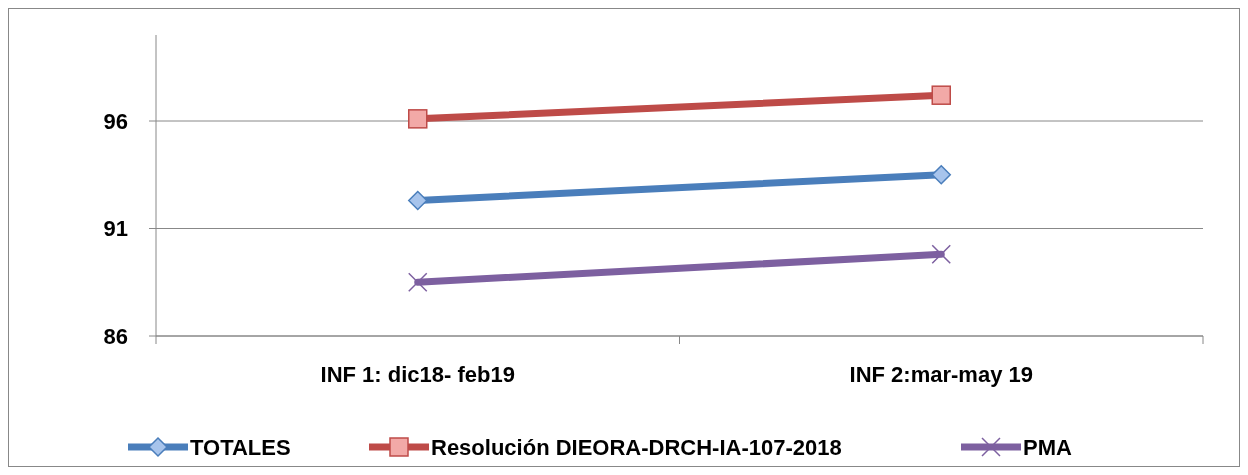  What do you see at coordinates (417, 374) in the screenshot?
I see `x-tick-label: INF 1: dic18- feb19` at bounding box center [417, 374].